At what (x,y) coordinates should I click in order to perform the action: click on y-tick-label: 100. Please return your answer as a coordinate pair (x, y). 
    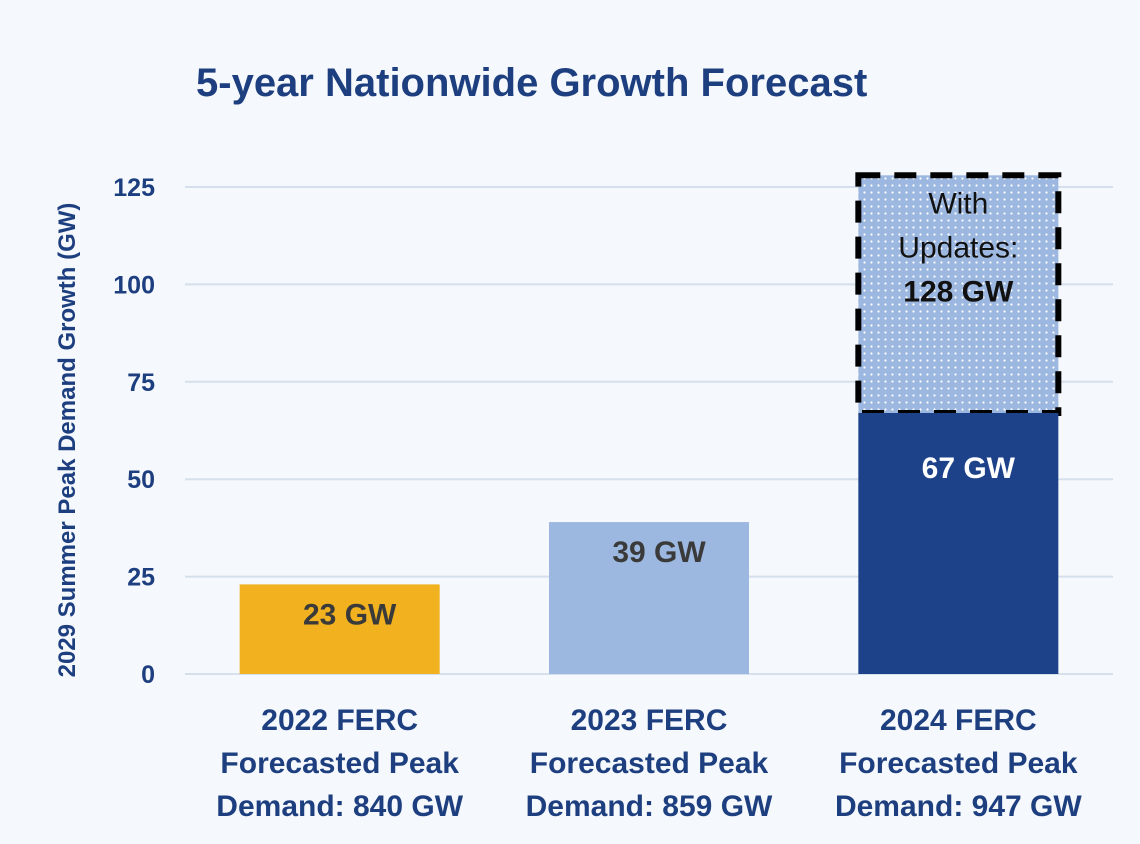
    Looking at the image, I should click on (134, 285).